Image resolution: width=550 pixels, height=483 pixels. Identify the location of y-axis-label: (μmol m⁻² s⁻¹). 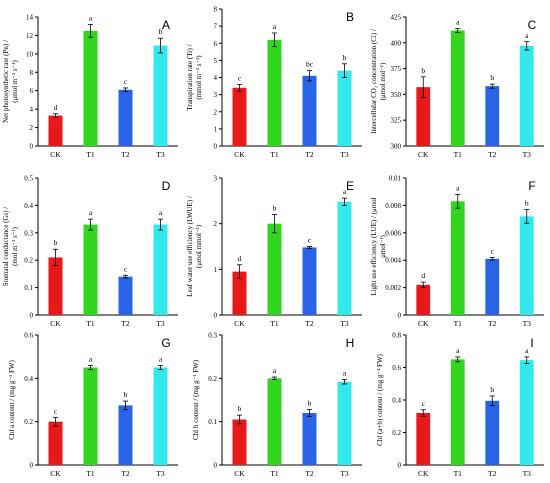
(15, 81).